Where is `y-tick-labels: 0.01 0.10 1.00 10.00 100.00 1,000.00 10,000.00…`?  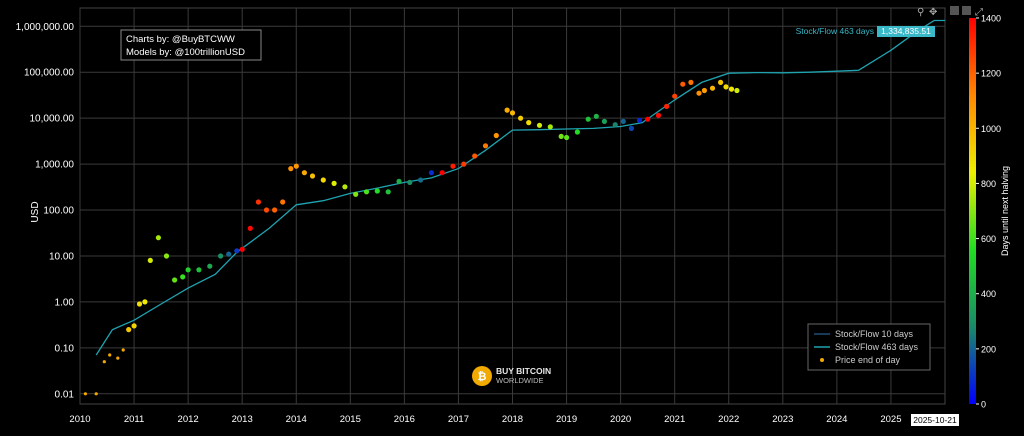 y-tick-labels: 0.01 0.10 1.00 10.00 100.00 1,000.00 10,000.00… is located at coordinates (45, 211).